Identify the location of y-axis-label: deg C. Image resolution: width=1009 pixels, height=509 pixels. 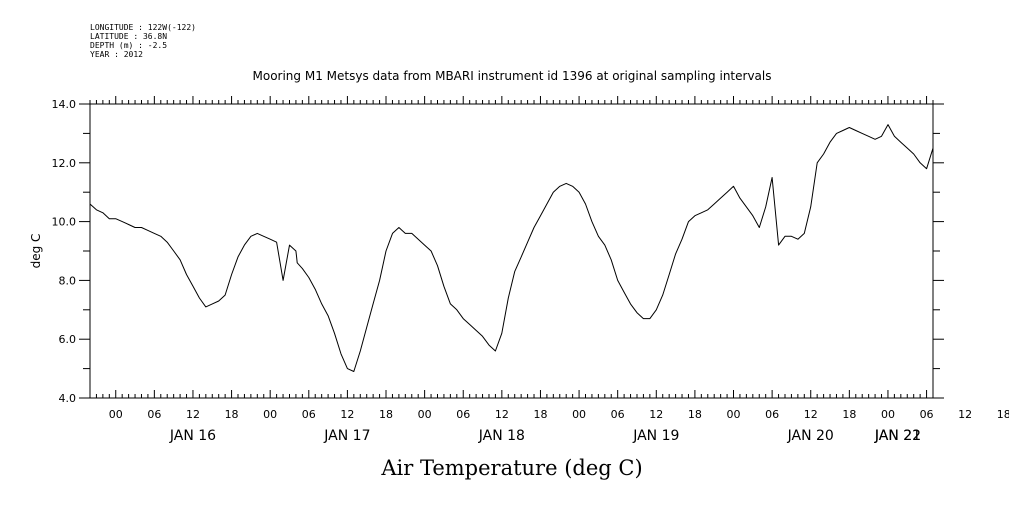
(36, 251).